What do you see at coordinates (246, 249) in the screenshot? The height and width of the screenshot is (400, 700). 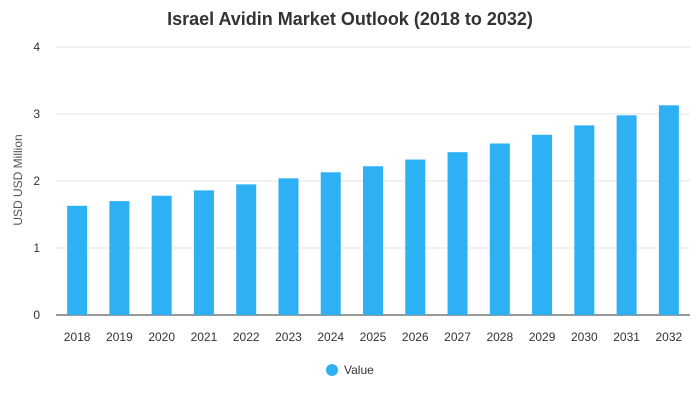 I see `bar-2022` at bounding box center [246, 249].